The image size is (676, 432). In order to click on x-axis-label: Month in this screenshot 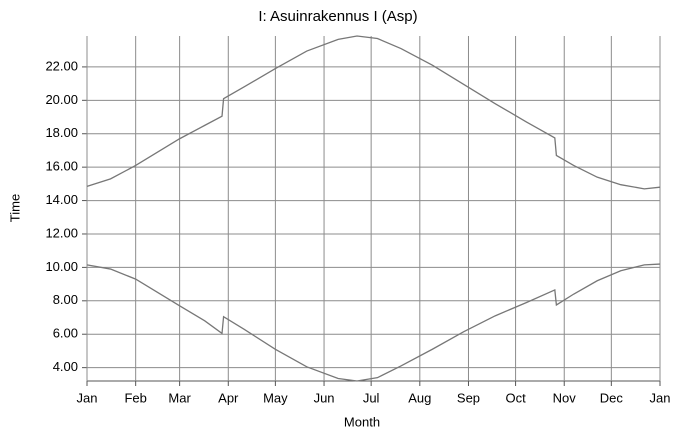, I will do `click(362, 421)`.